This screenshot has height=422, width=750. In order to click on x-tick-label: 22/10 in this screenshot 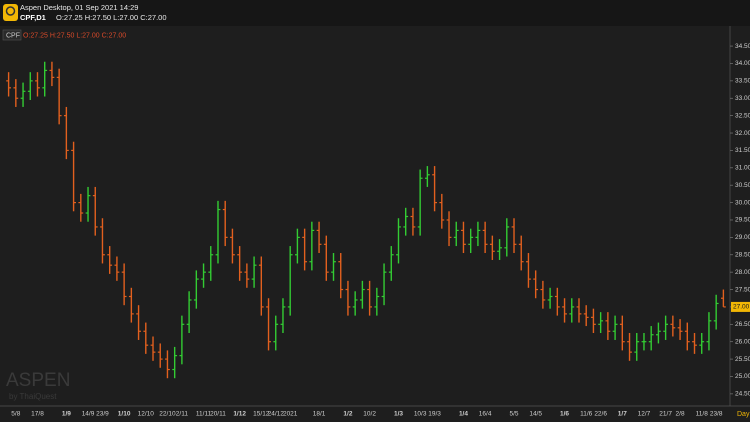, I will do `click(167, 414)`.